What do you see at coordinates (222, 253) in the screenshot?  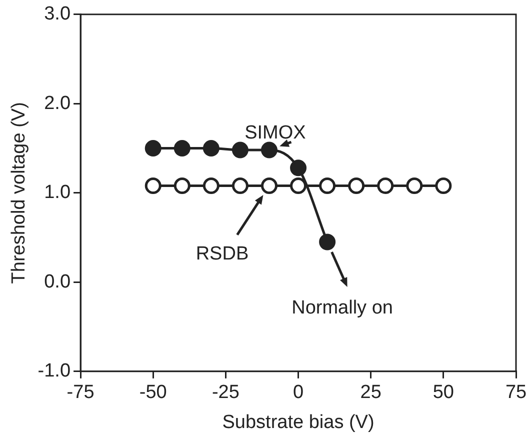 I see `annotation: RSDB` at bounding box center [222, 253].